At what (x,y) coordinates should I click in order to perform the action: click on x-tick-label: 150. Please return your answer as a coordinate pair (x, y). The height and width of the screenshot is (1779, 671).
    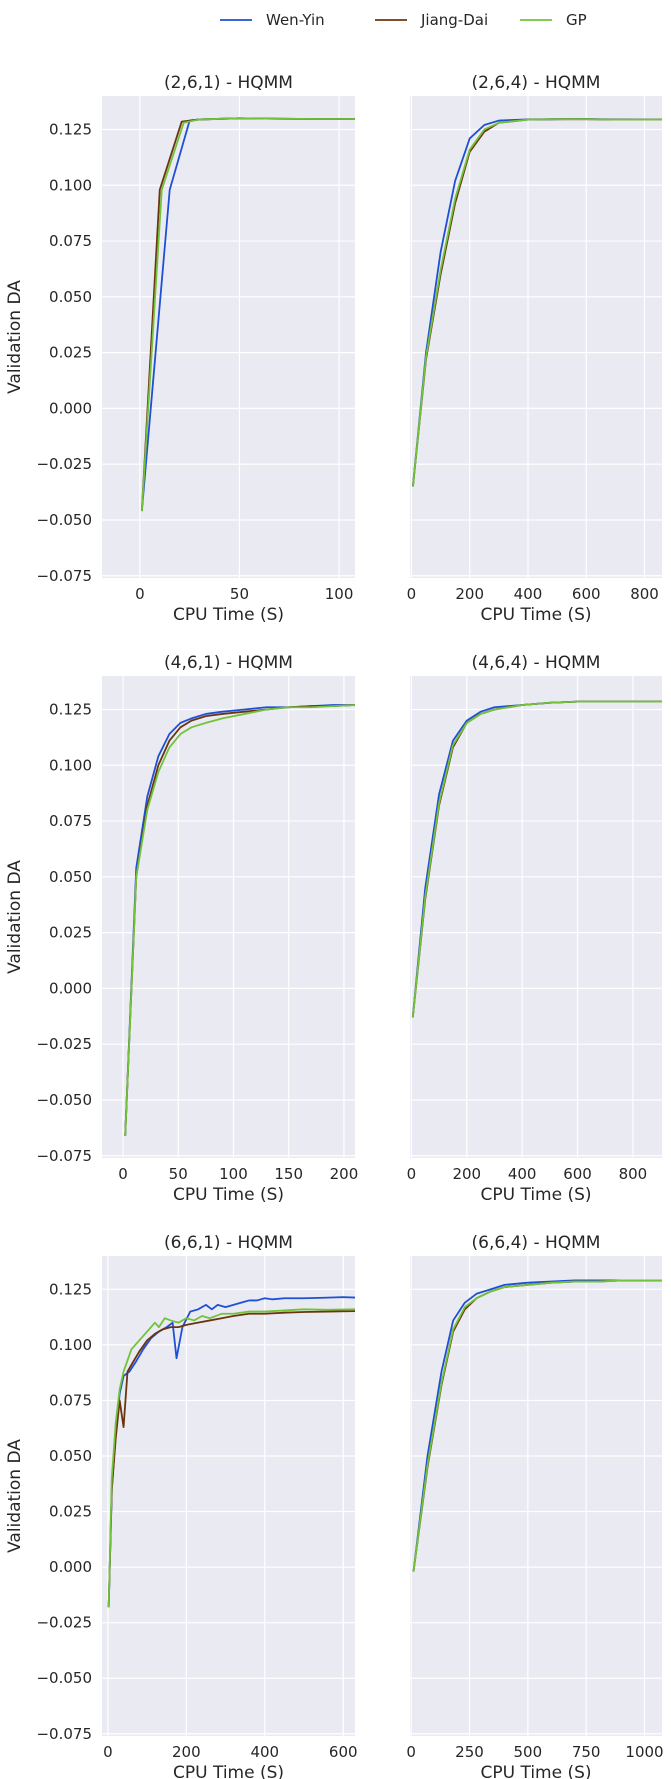
    Looking at the image, I should click on (288, 1174).